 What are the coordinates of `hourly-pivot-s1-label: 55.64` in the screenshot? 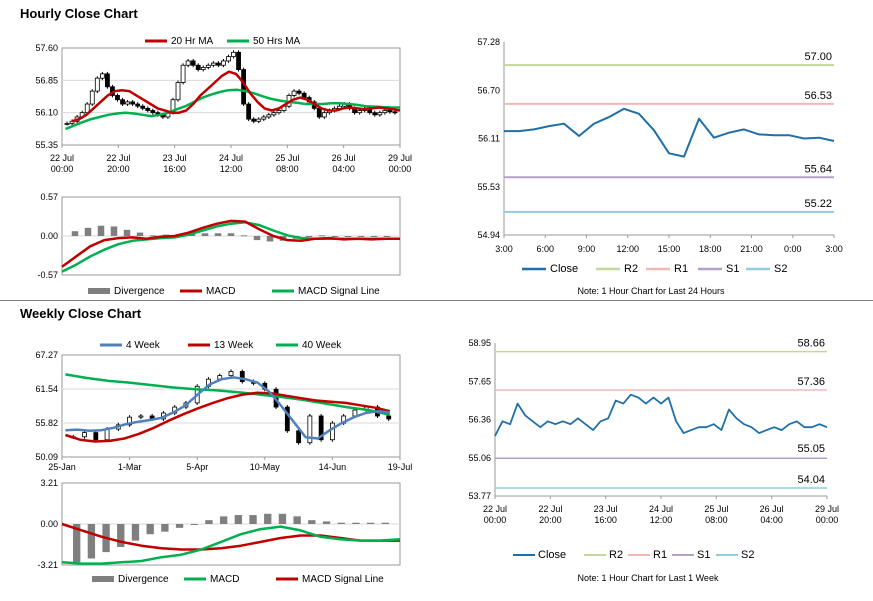 It's located at (818, 169).